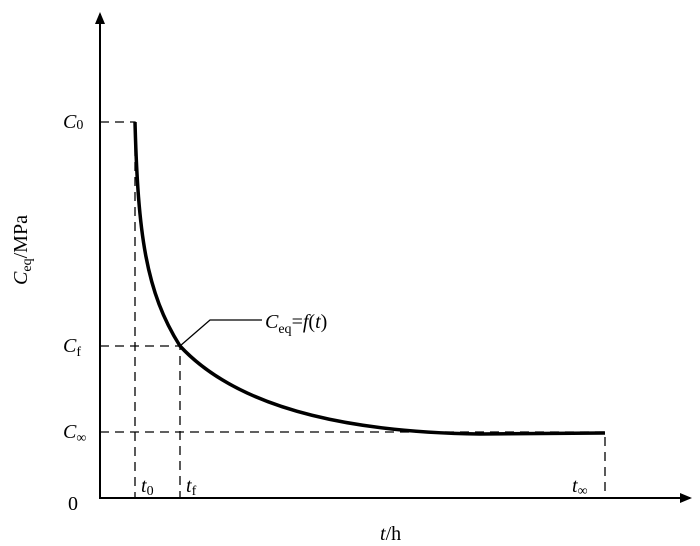 The width and height of the screenshot is (700, 546). What do you see at coordinates (324, 322) in the screenshot?
I see `label-part: )` at bounding box center [324, 322].